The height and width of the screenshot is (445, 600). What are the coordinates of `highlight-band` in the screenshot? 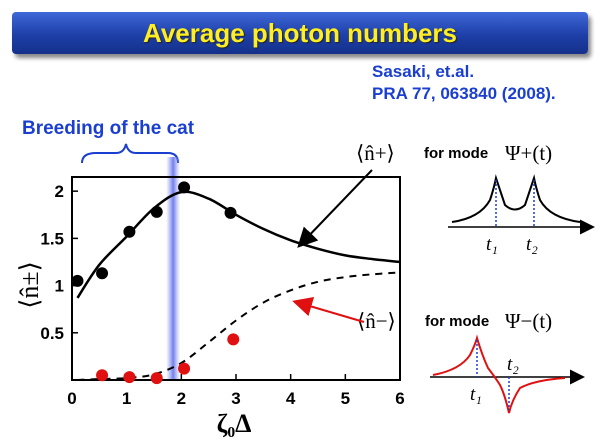 It's located at (173, 268).